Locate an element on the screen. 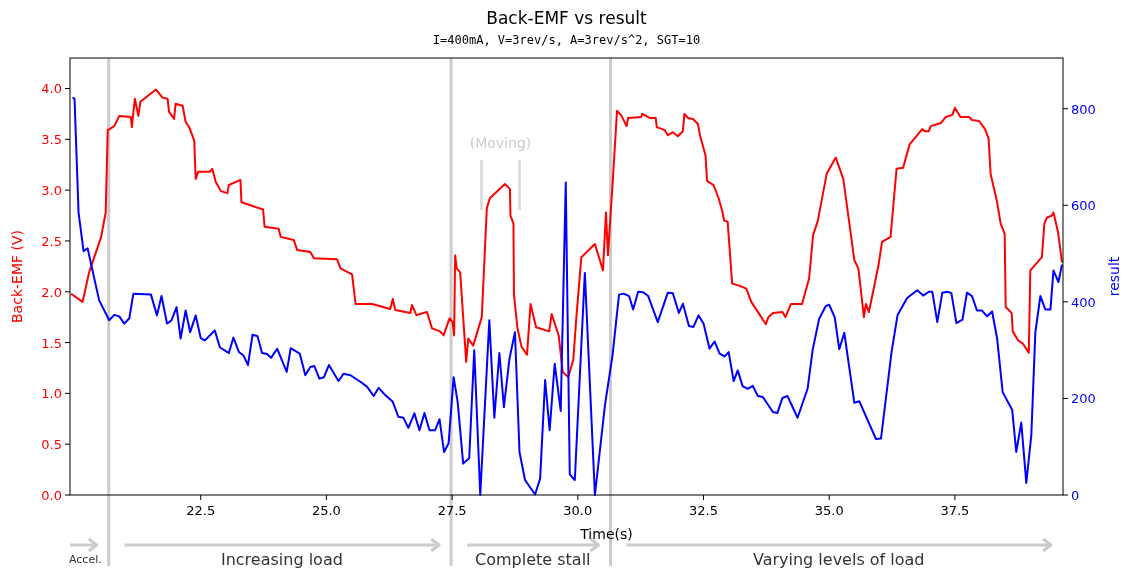 The height and width of the screenshot is (584, 1128). chart-subtitle: I=400mA, V=3rev/s, A=3rev/s^2, SGT=10 is located at coordinates (566, 40).